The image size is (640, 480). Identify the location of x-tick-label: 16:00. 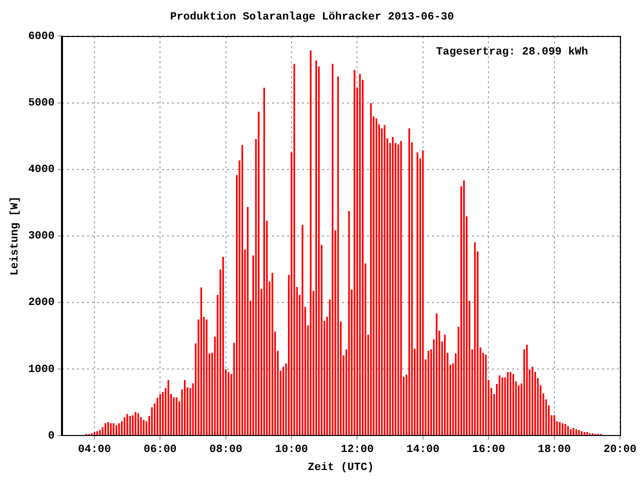
(489, 450).